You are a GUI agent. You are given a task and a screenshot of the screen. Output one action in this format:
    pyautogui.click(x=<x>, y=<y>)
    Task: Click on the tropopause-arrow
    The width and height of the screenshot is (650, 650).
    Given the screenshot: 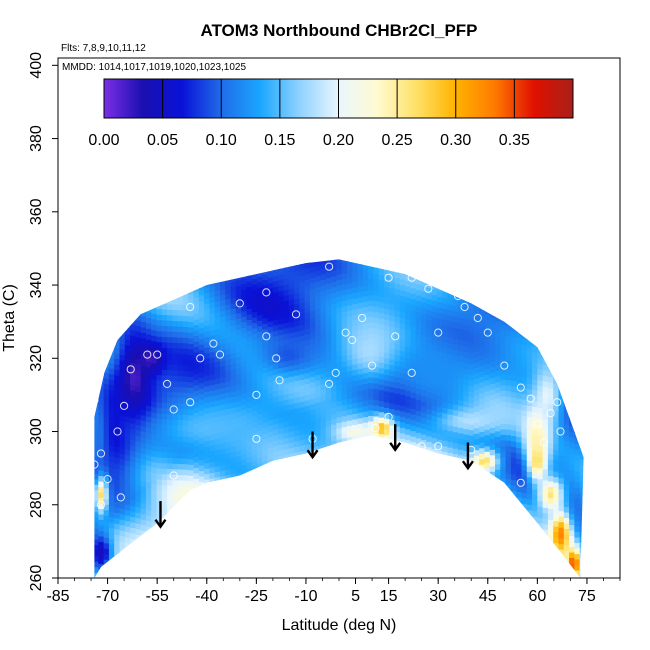 What is the action you would take?
    pyautogui.click(x=160, y=515)
    